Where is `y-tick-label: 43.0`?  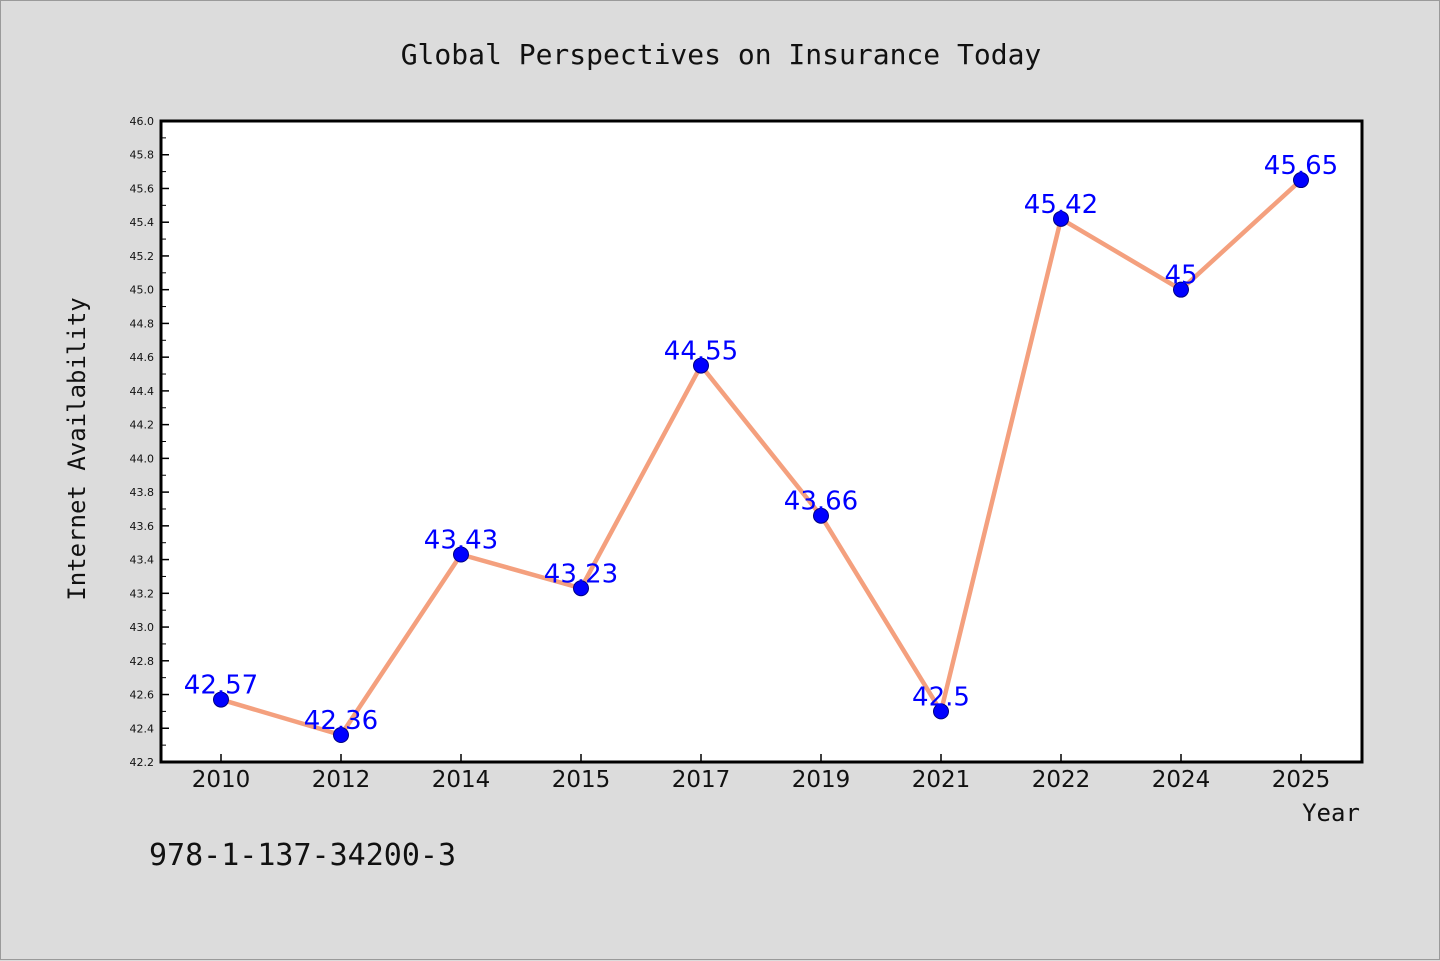 y-tick-label: 43.0 is located at coordinates (142, 627).